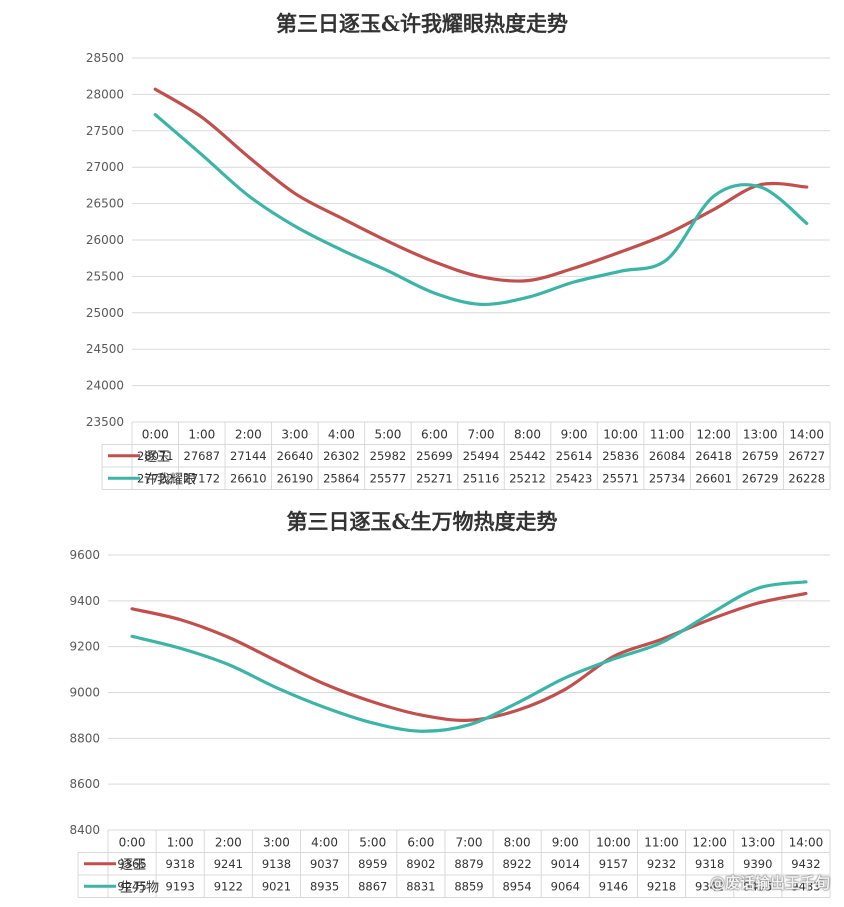 The width and height of the screenshot is (844, 907). I want to click on data-label: 9021, so click(276, 886).